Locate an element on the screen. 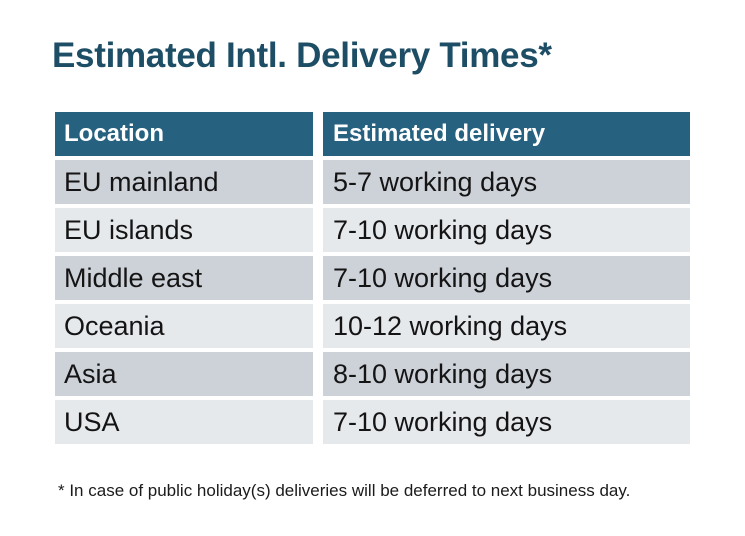  table-row: EU islands 7-10 working days is located at coordinates (372, 230).